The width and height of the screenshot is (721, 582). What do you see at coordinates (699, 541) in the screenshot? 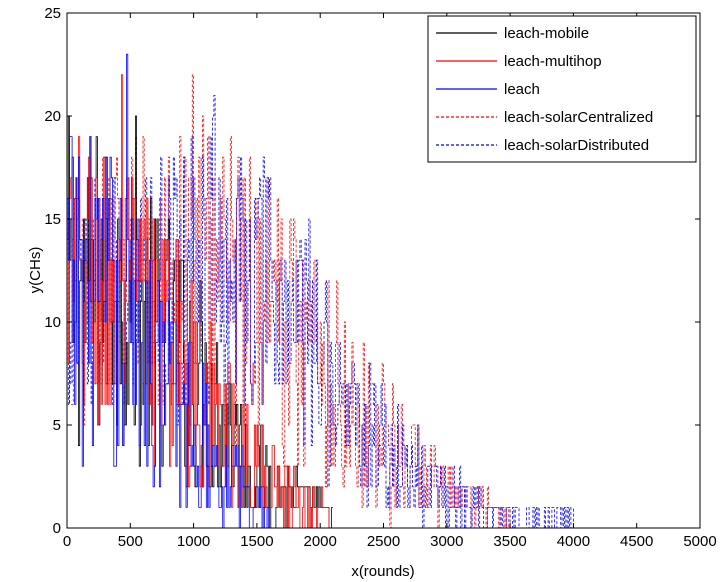
I see `x-tick-label: 5000` at bounding box center [699, 541].